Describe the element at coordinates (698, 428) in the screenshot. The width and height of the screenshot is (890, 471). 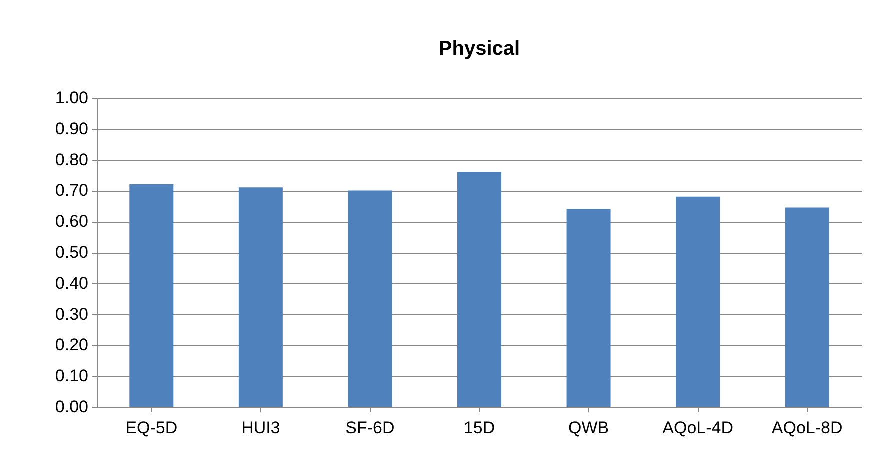
I see `x-tick-label: AQoL-4D` at that location.